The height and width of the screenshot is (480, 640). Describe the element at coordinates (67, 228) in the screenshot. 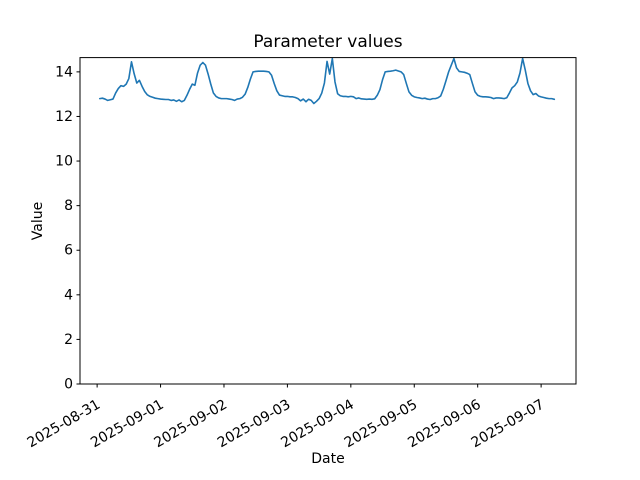

I see `y-axis: 0 2 4 6 8 10 12 14` at that location.